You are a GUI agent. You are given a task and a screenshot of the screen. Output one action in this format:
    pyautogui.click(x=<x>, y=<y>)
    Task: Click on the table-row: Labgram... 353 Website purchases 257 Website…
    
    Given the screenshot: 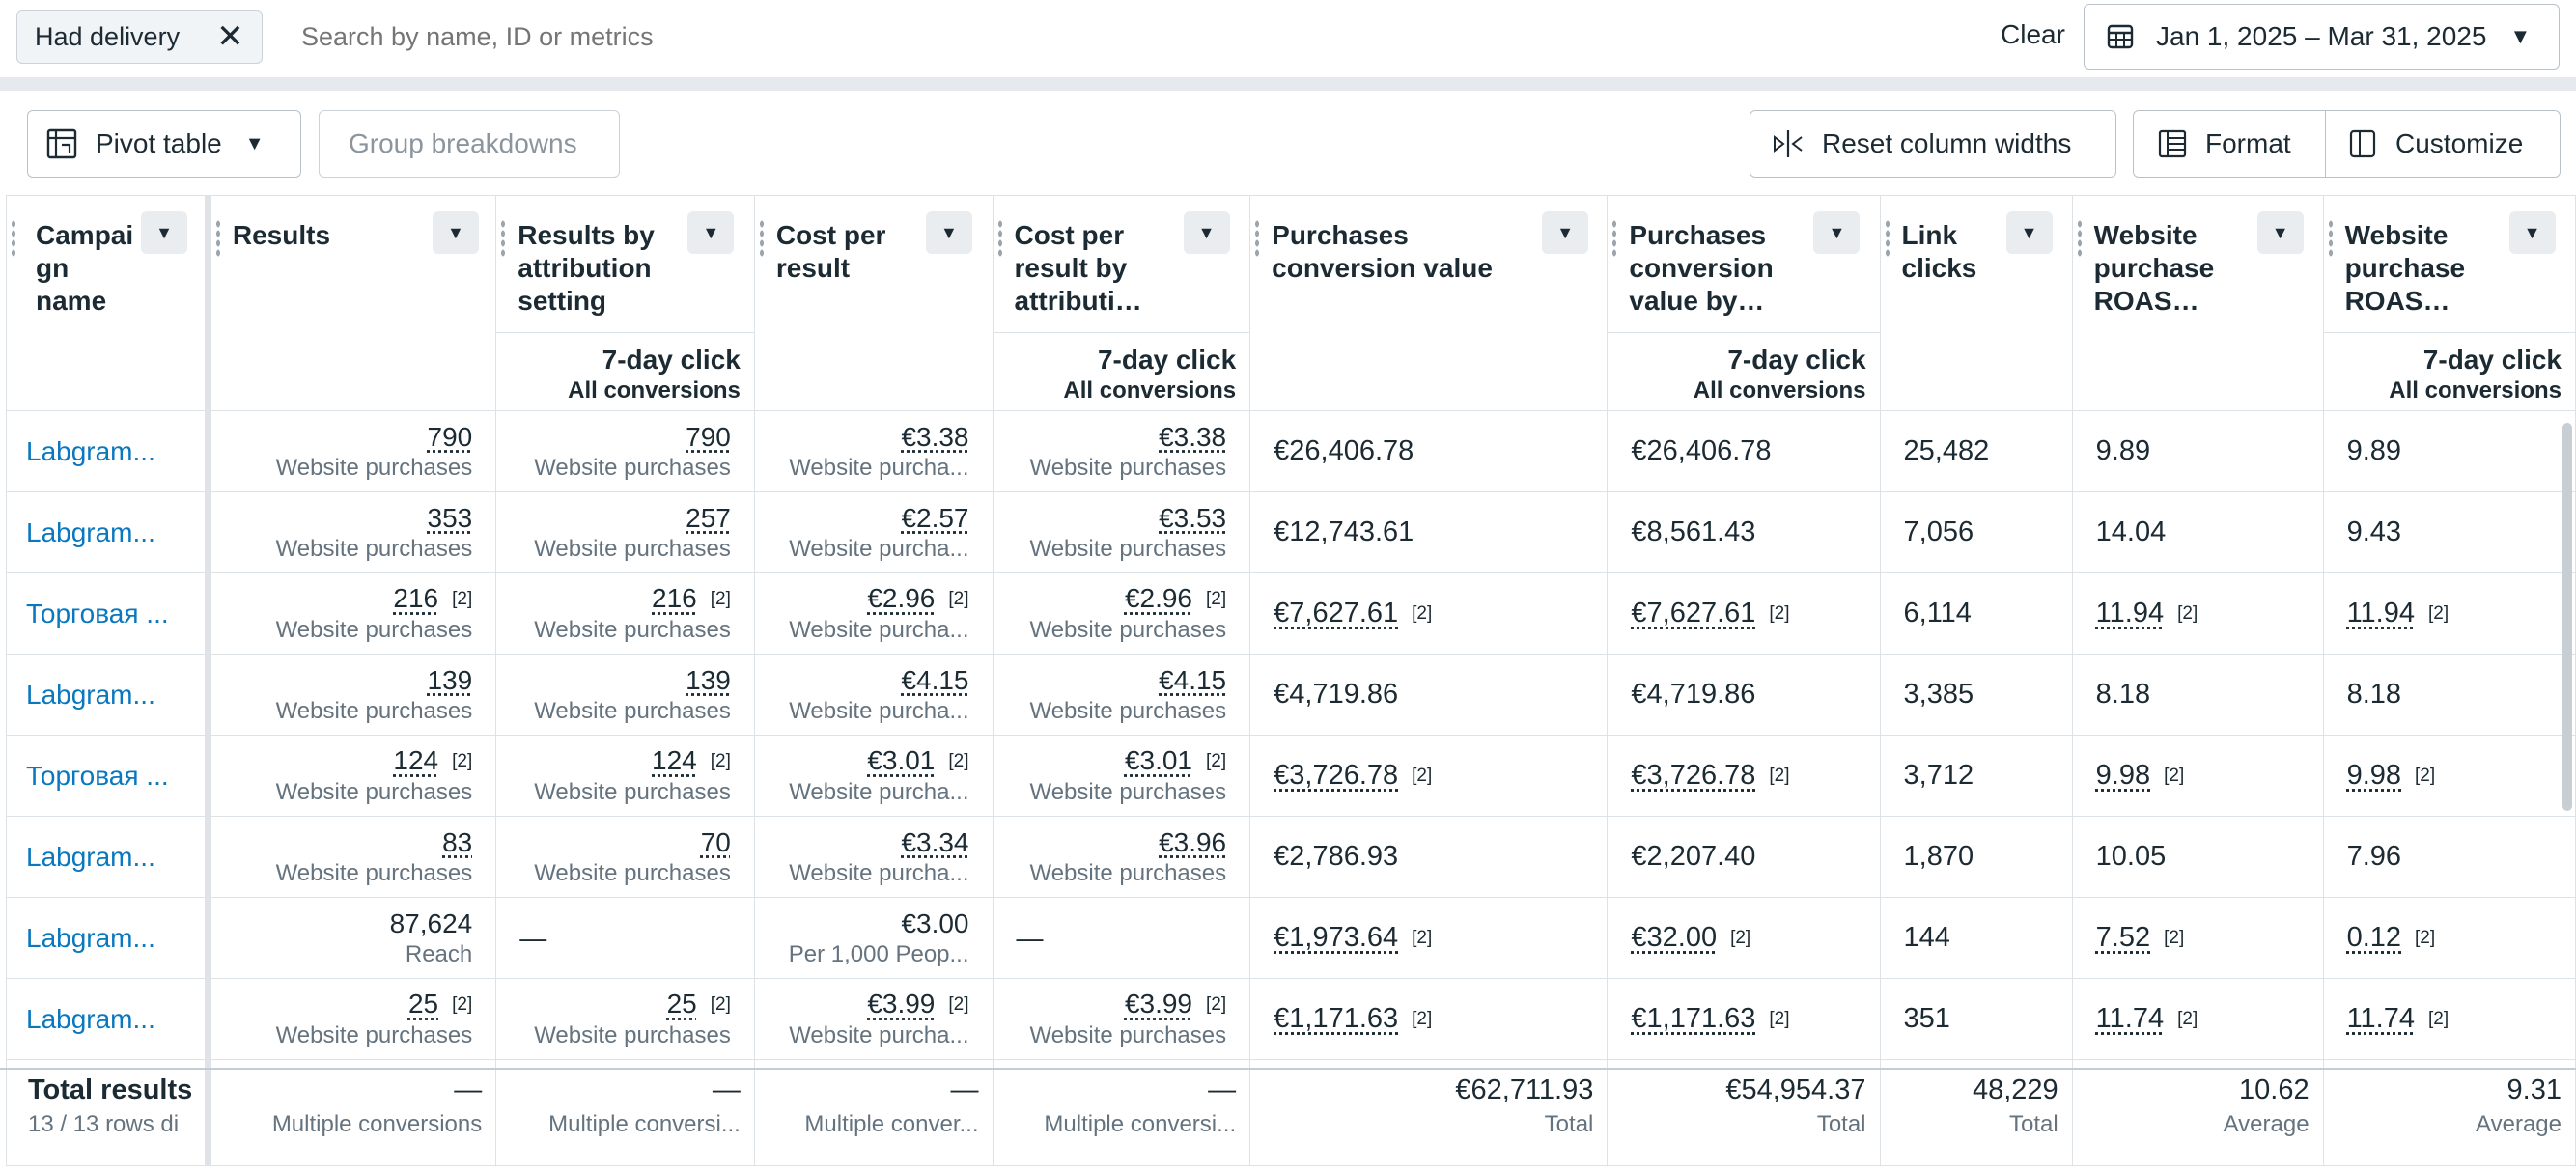 What is the action you would take?
    pyautogui.click(x=1291, y=532)
    